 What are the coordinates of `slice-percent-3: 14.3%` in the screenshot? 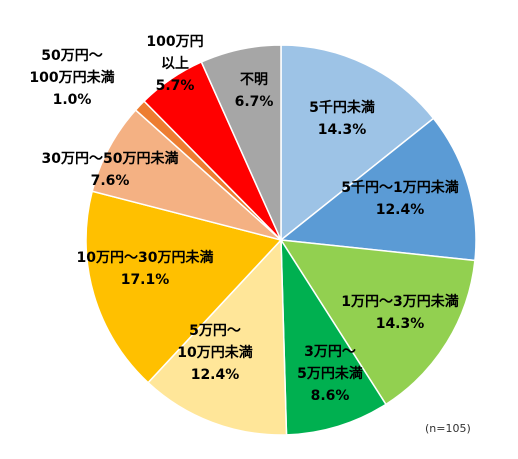 It's located at (400, 324).